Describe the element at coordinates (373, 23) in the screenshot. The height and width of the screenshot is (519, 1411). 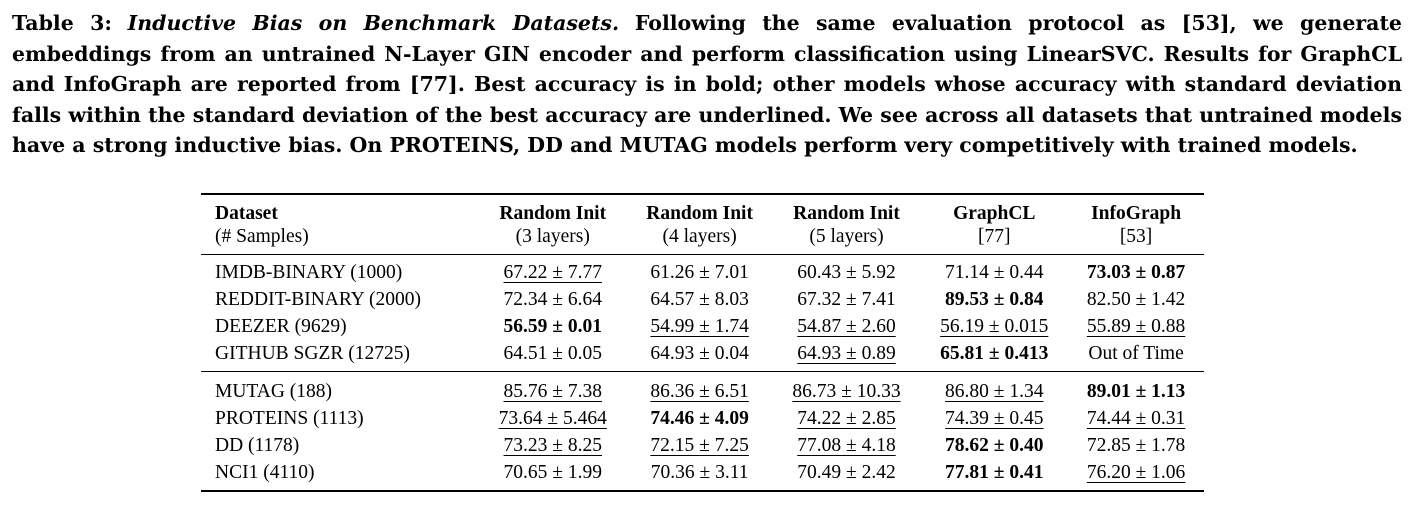
I see `caption-title: Inductive Bias on Benchmark Datasets.` at that location.